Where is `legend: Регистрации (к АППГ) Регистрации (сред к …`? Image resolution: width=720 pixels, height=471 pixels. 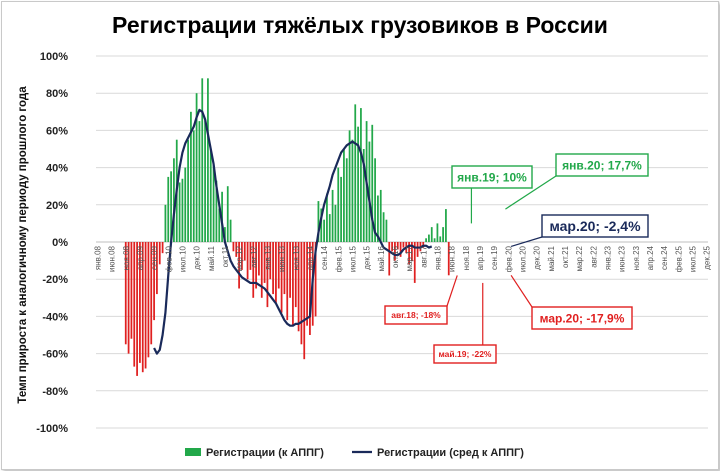
legend: Регистрации (к АППГ) Регистрации (сред к … is located at coordinates (354, 453).